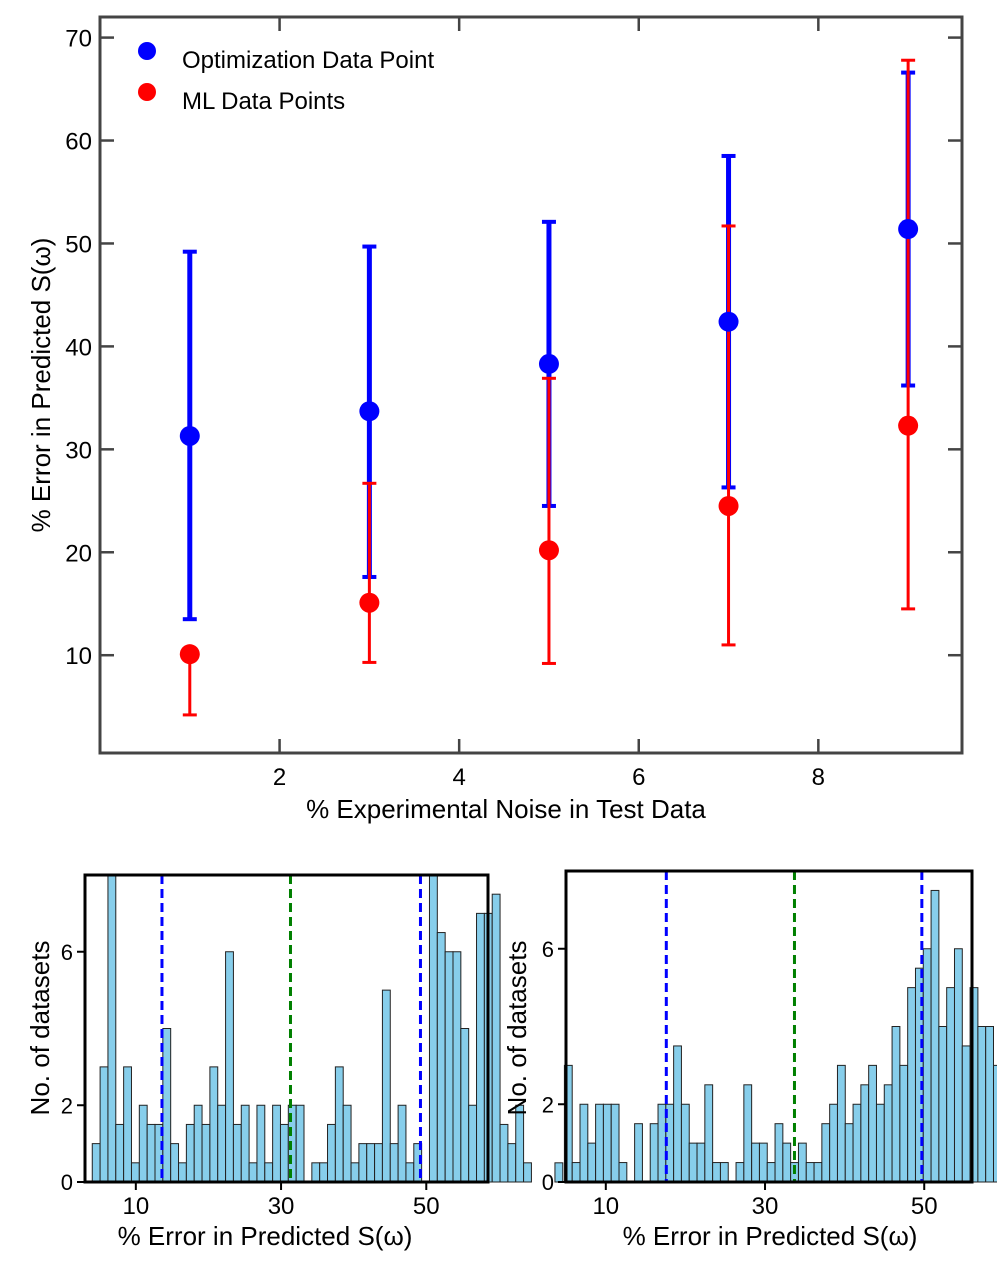 Image resolution: width=997 pixels, height=1280 pixels. Describe the element at coordinates (286, 1028) in the screenshot. I see `histogram-1-frame` at that location.